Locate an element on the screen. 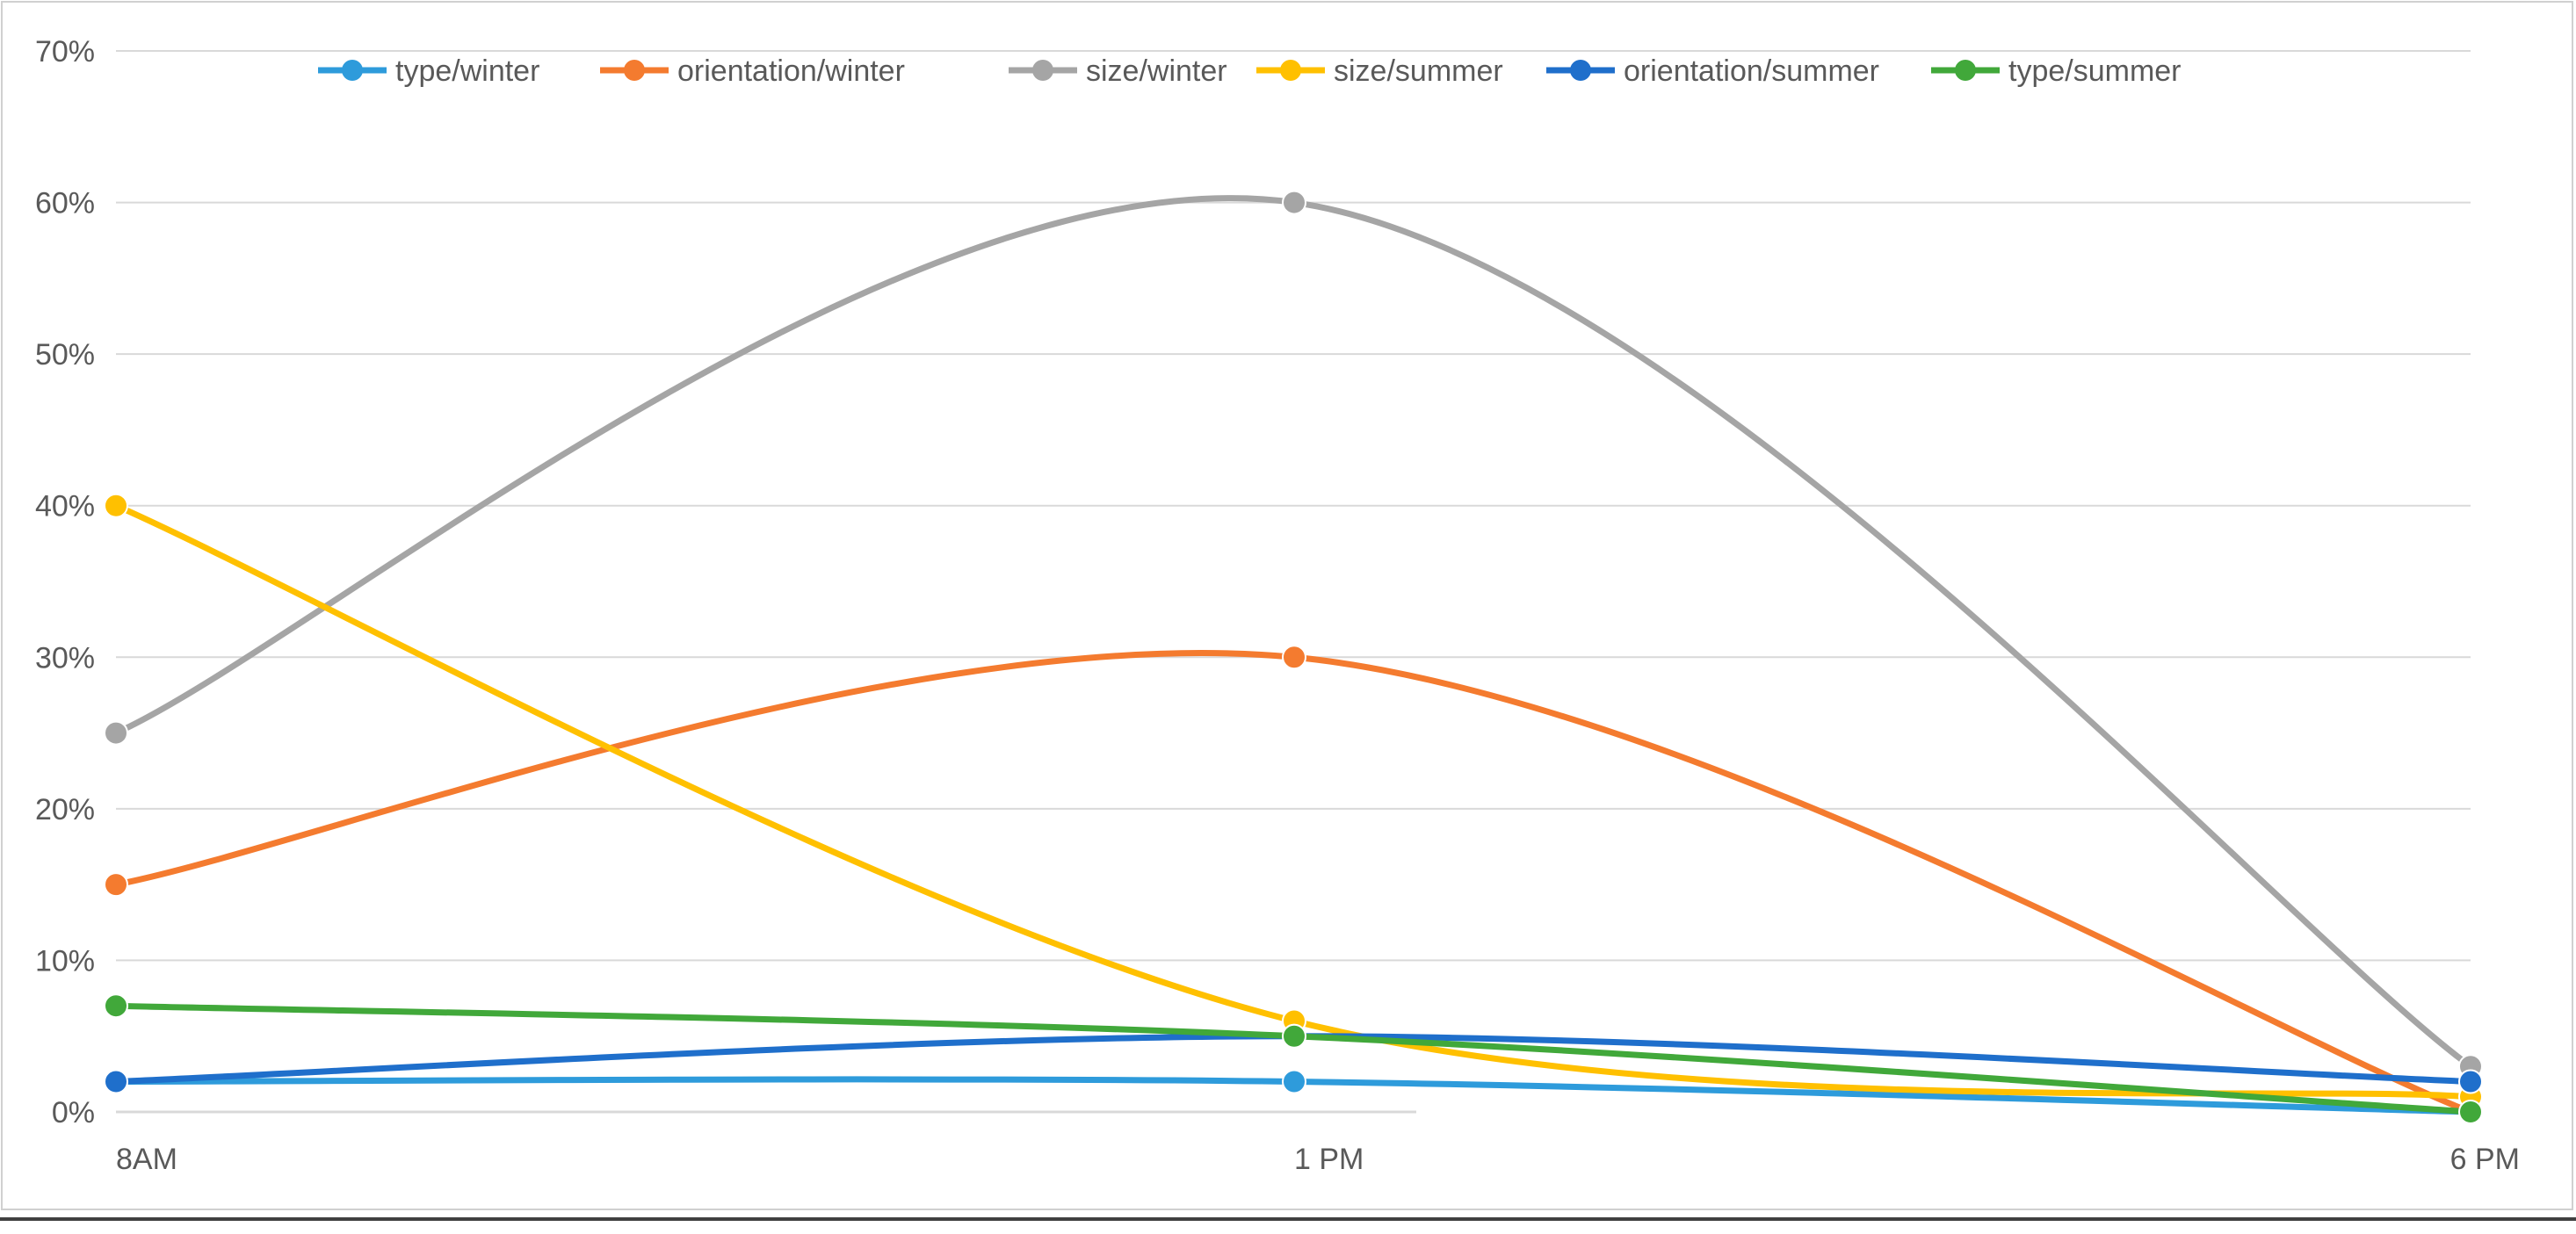  y-tick-label: 30% is located at coordinates (65, 658).